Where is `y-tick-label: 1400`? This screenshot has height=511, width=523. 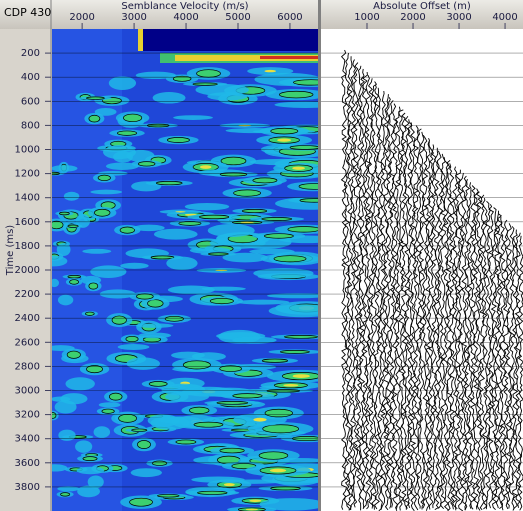
y-tick-label: 1400 is located at coordinates (27, 198).